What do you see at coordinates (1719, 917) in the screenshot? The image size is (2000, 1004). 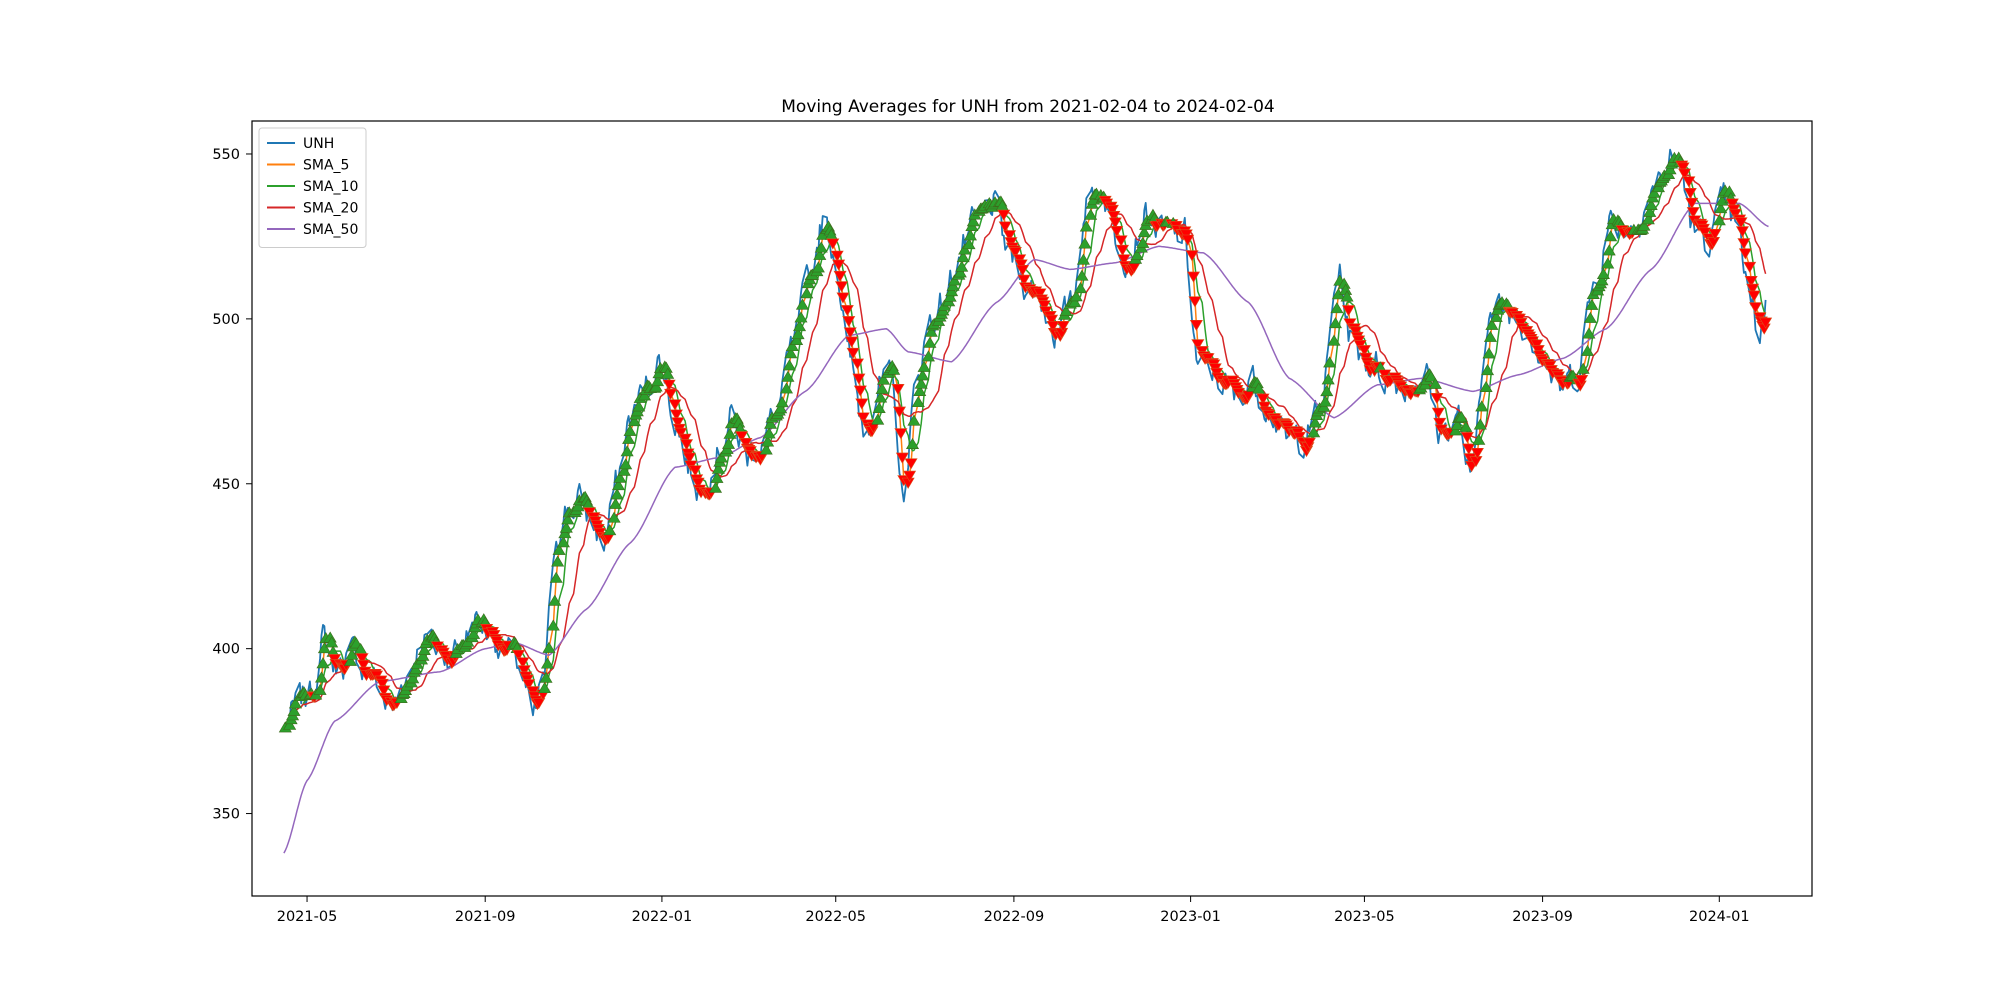 I see `x-tick-label: 2024-01` at bounding box center [1719, 917].